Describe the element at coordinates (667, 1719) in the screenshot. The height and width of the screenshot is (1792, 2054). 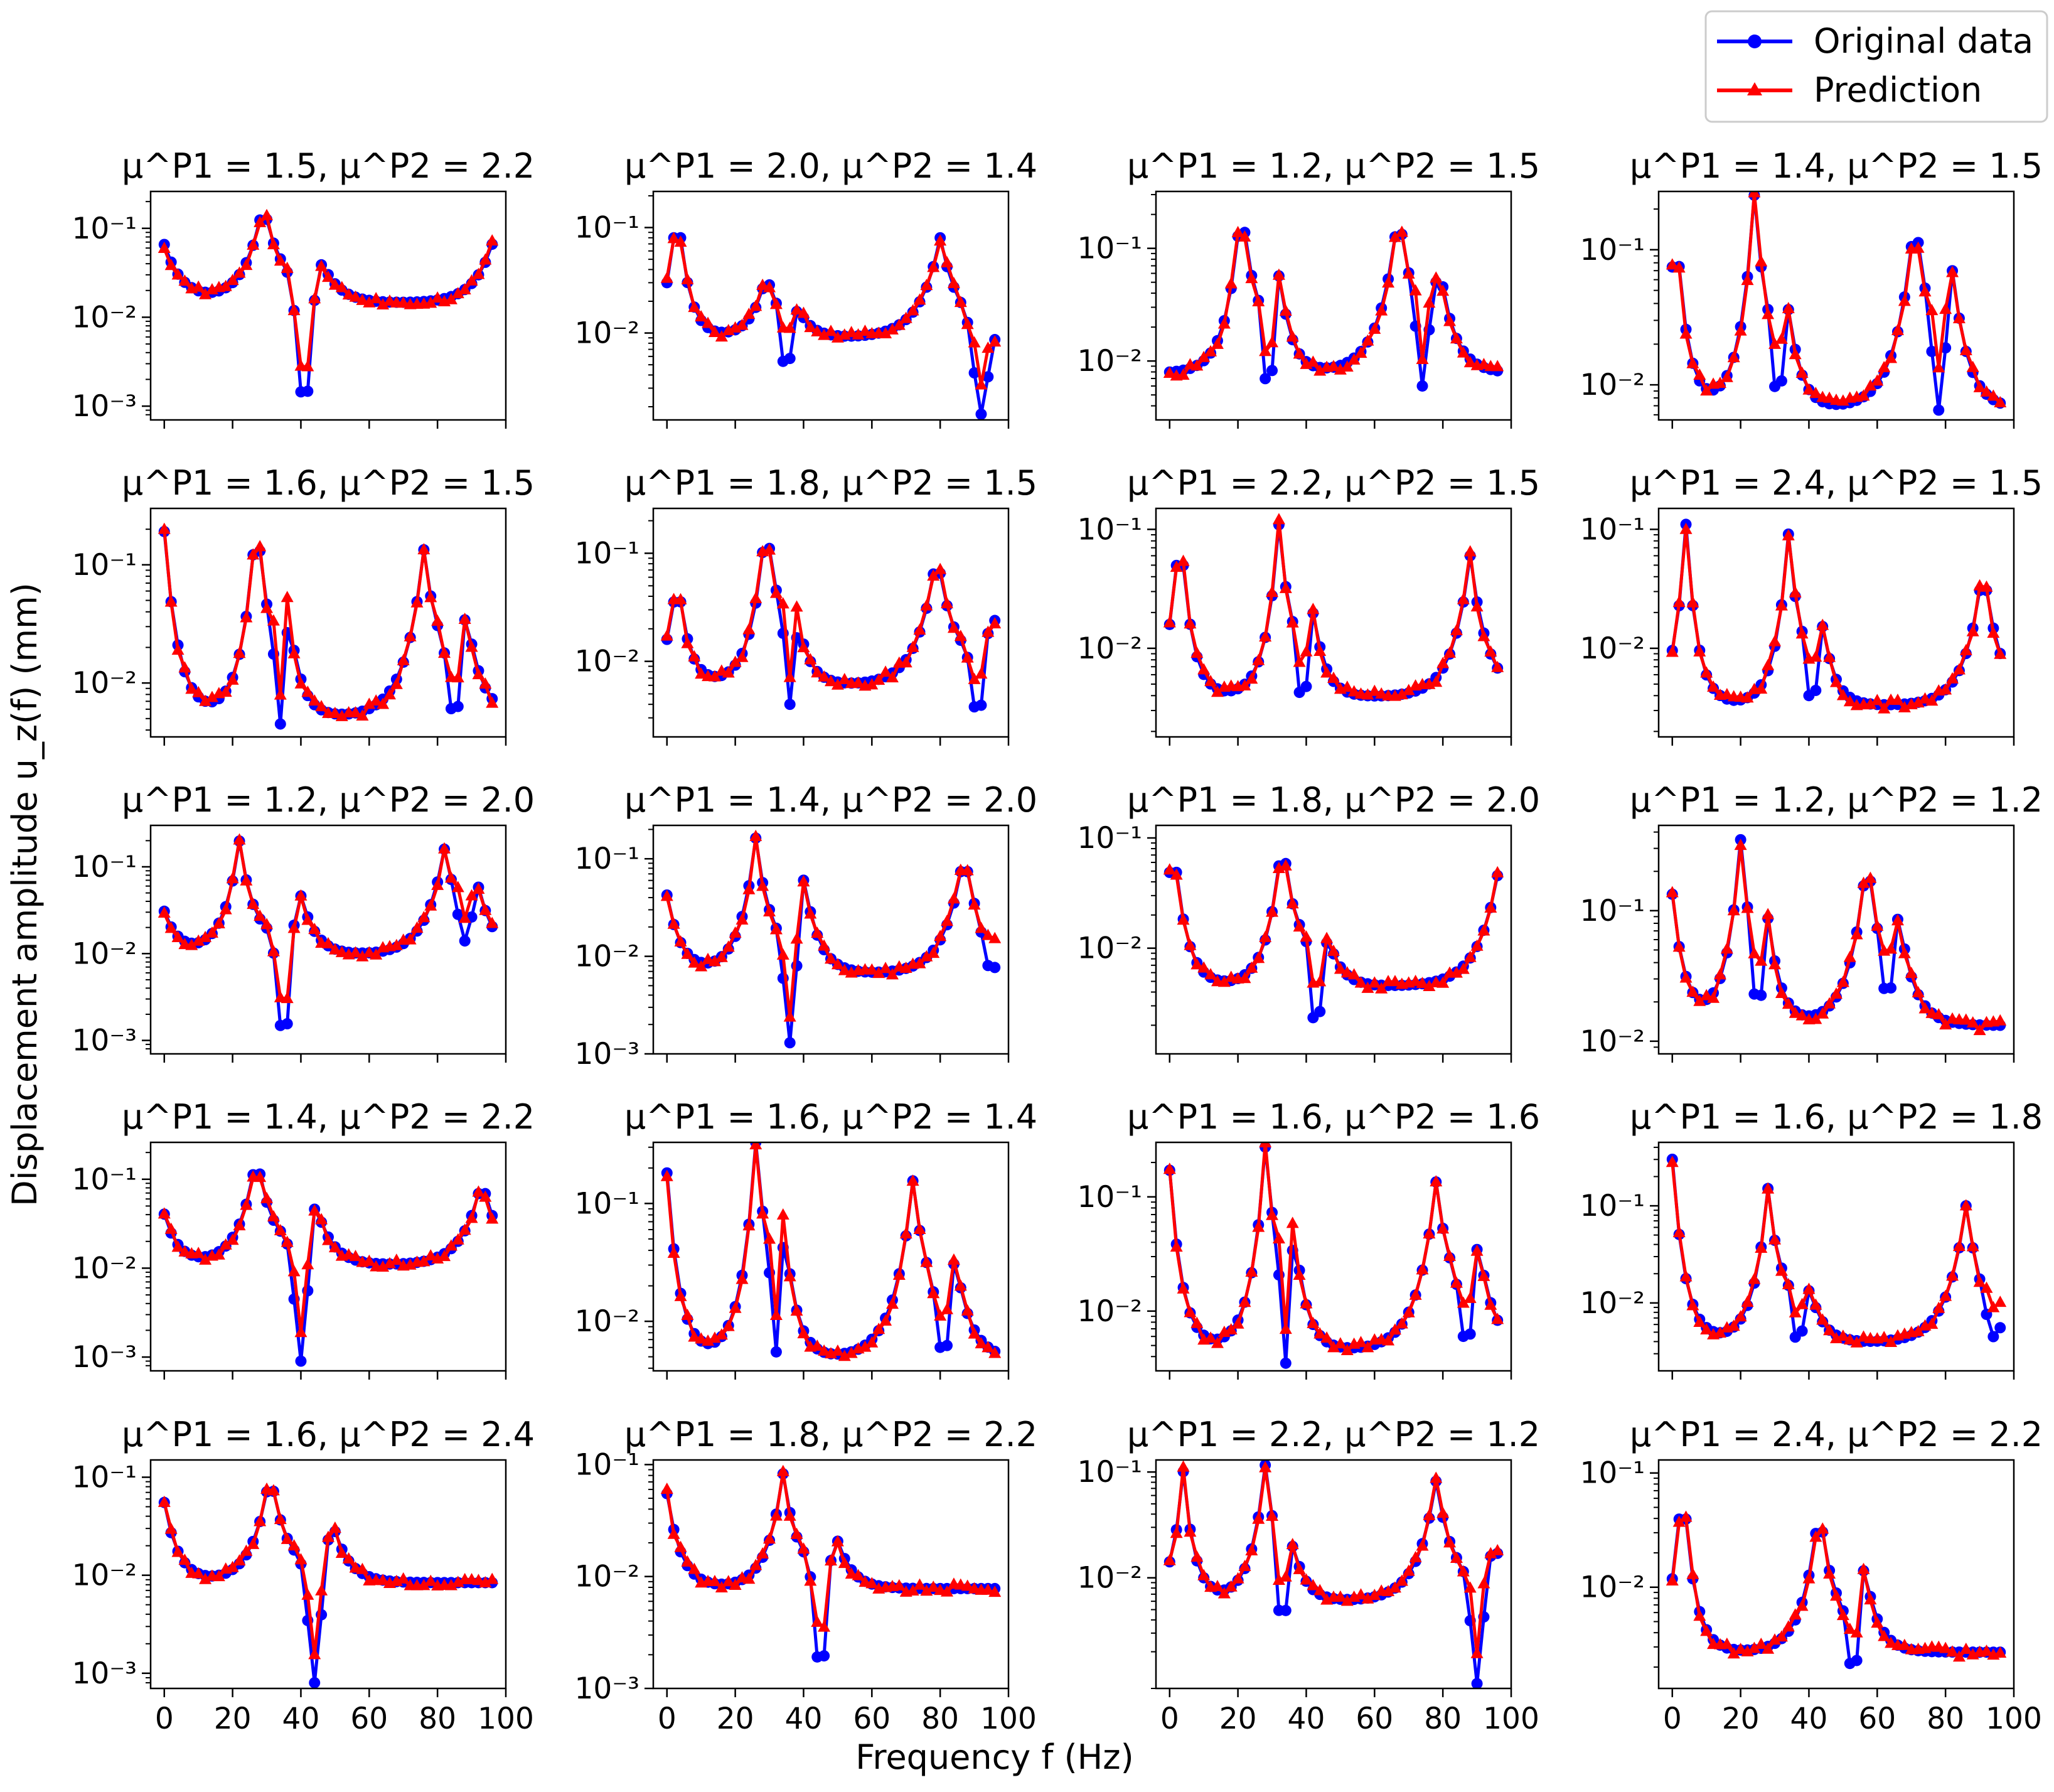
I see `x-tick-label: 0` at that location.